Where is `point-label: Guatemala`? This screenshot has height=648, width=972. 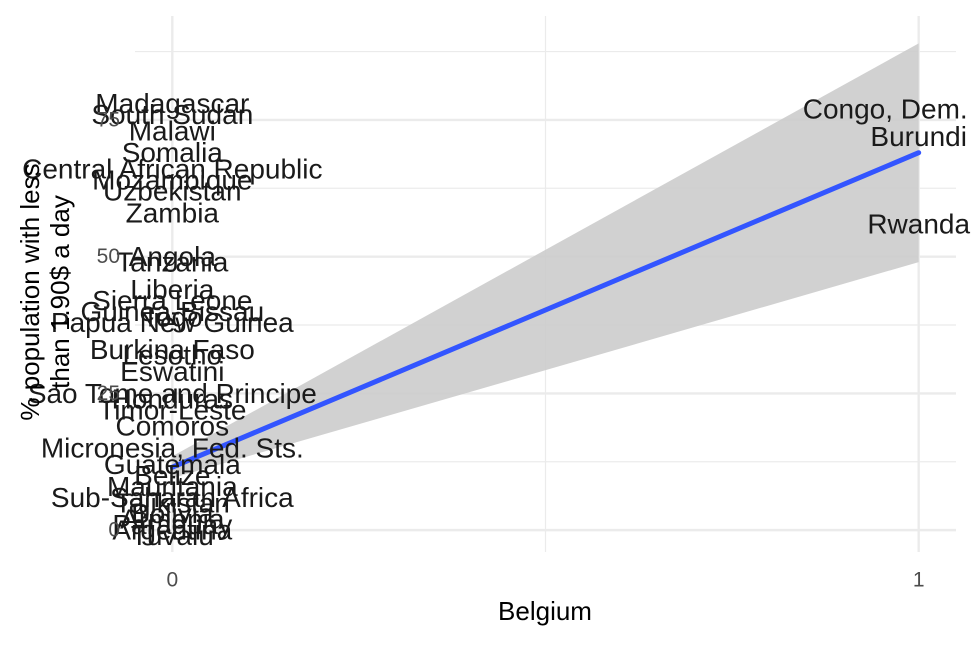
point-label: Guatemala is located at coordinates (172, 464).